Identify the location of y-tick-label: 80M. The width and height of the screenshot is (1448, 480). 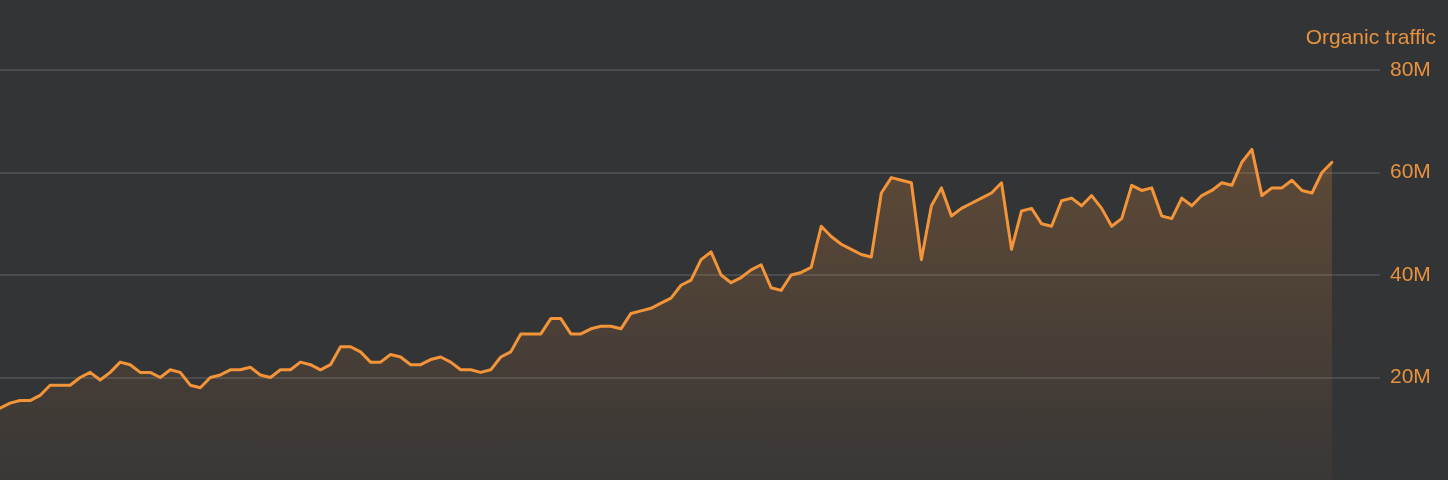
(1410, 68).